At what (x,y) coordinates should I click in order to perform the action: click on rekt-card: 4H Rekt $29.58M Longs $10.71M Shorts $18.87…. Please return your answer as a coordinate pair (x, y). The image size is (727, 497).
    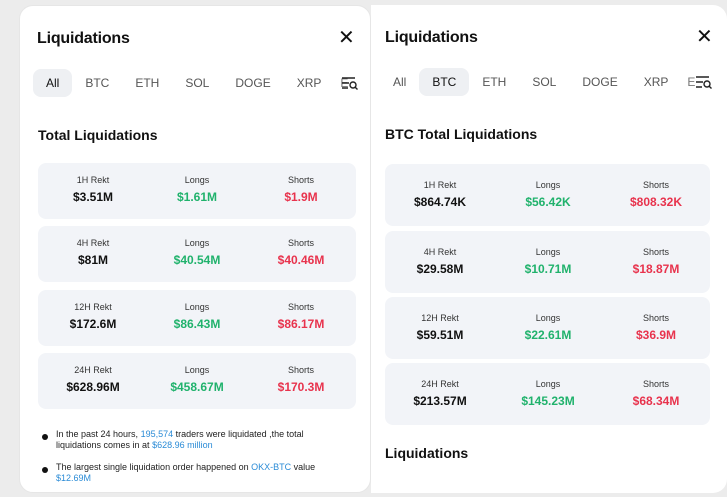
    Looking at the image, I should click on (547, 262).